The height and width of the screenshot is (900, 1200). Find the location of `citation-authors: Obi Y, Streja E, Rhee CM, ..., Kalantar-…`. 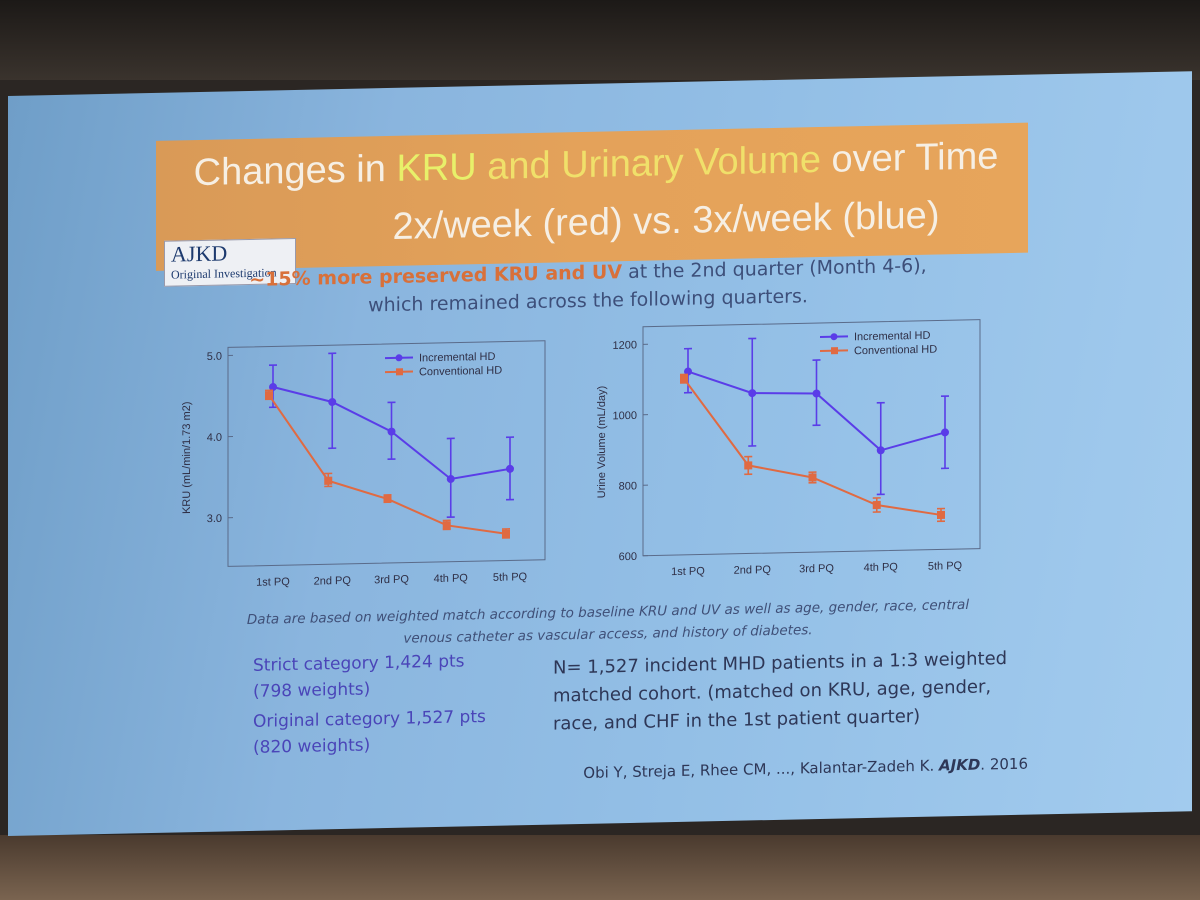

citation-authors: Obi Y, Streja E, Rhee CM, ..., Kalantar-… is located at coordinates (761, 769).